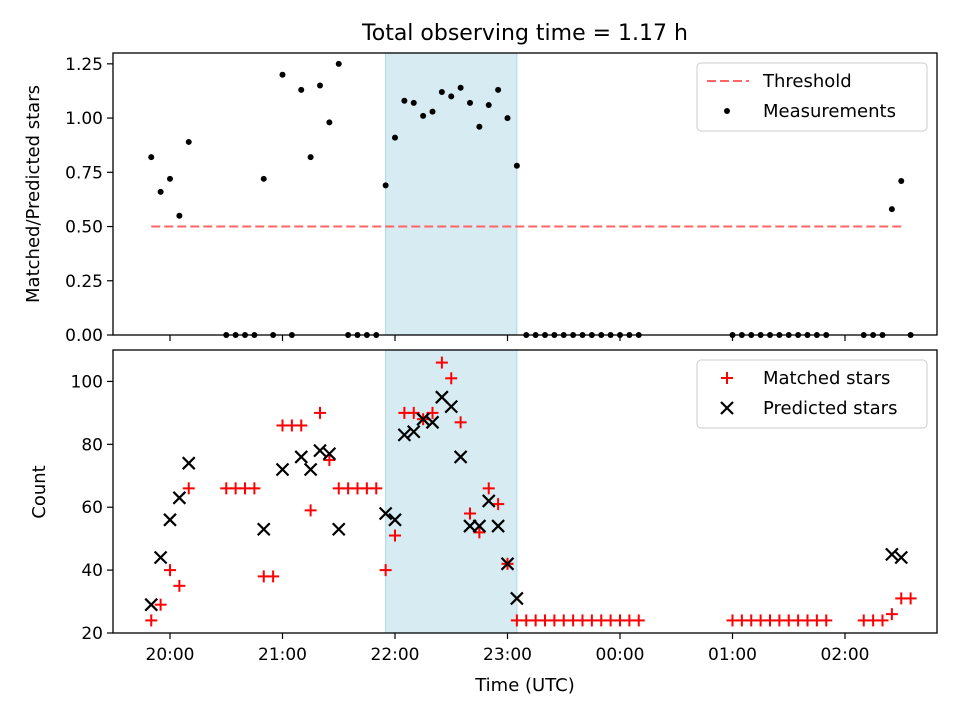 The width and height of the screenshot is (960, 720). What do you see at coordinates (807, 81) in the screenshot?
I see `legend-label: Threshold` at bounding box center [807, 81].